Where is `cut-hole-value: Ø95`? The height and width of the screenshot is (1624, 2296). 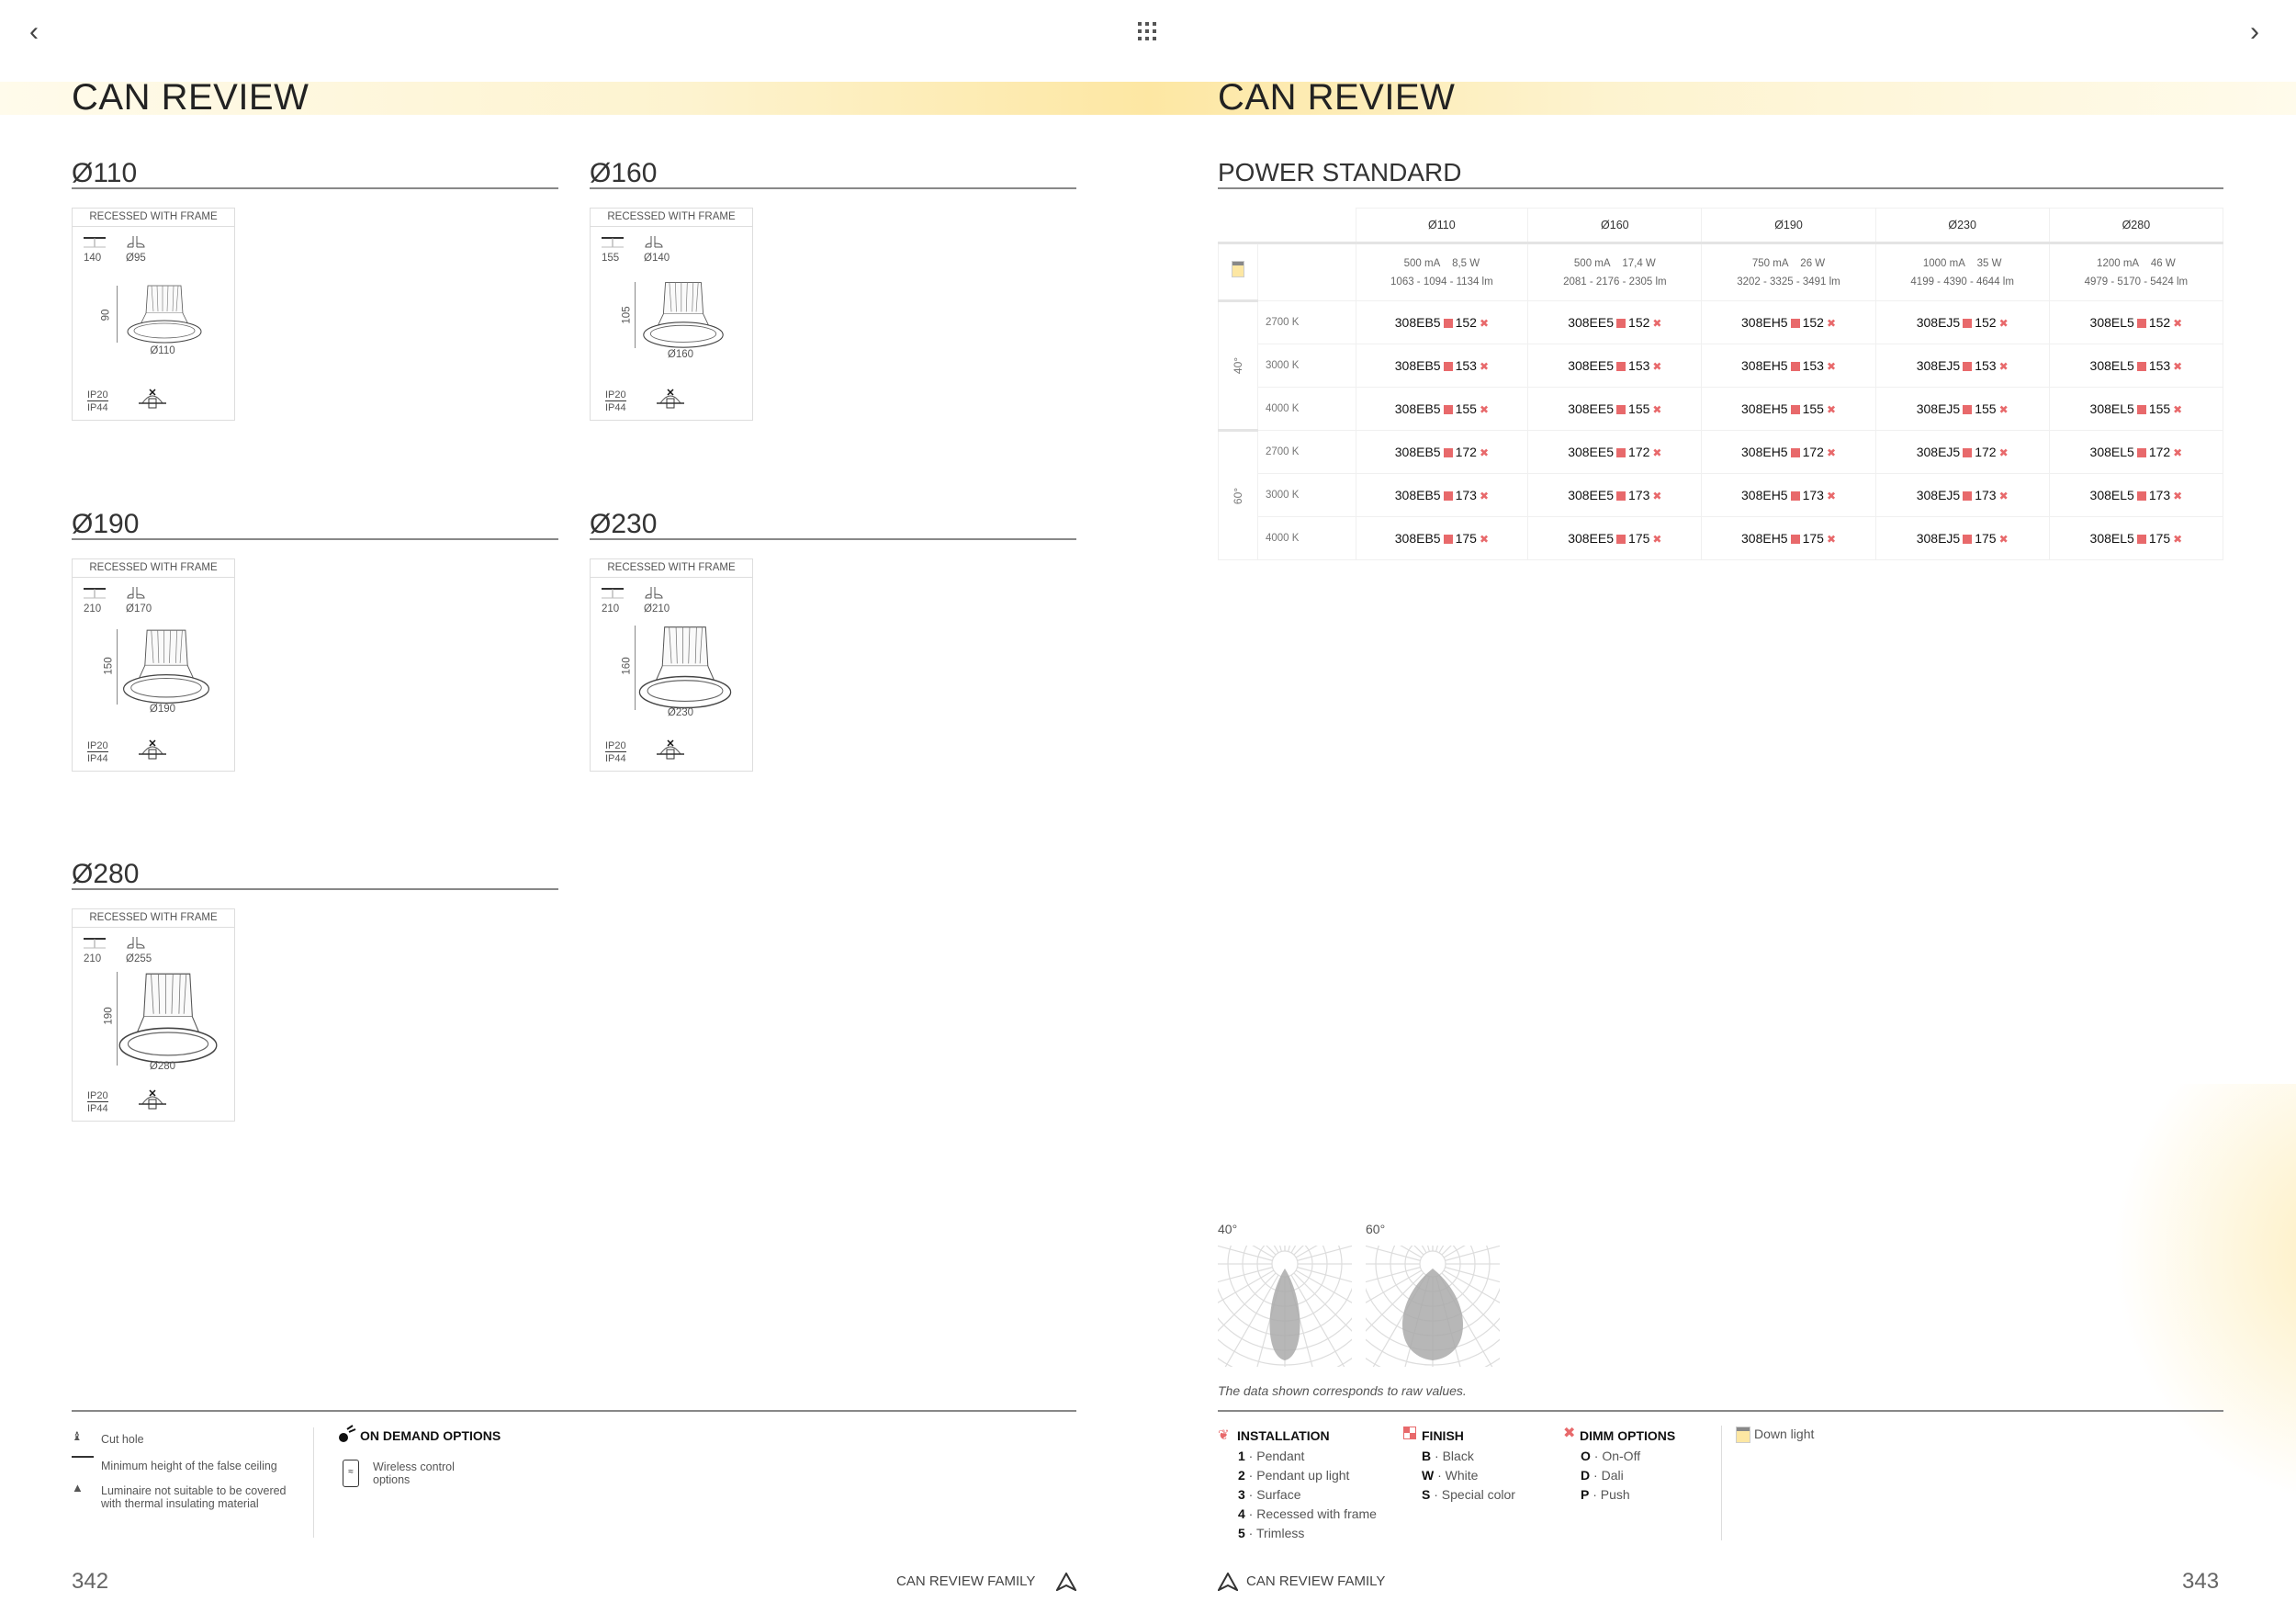 cut-hole-value: Ø95 is located at coordinates (136, 258).